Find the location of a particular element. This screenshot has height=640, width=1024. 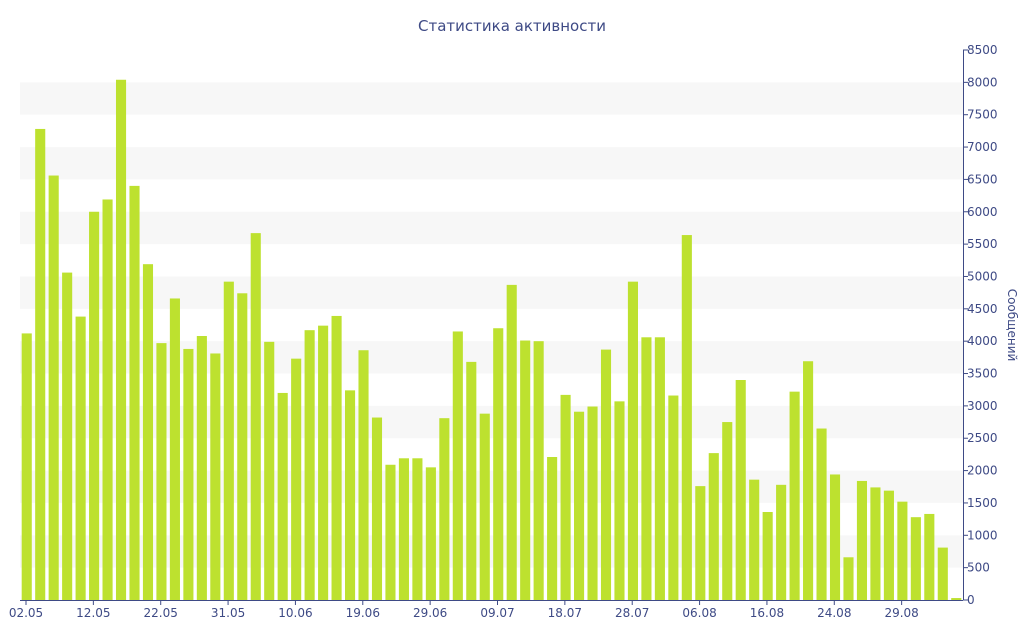

x-tick-label: 12.05 is located at coordinates (93, 613).